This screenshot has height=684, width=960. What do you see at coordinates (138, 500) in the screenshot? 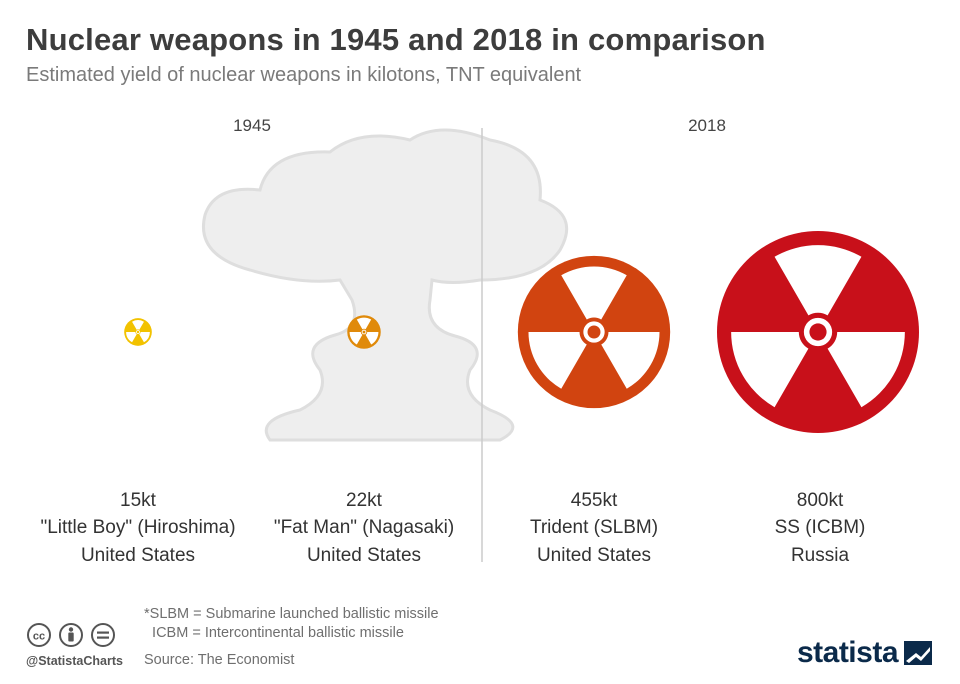
I see `value-label-little-boy: 15kt` at bounding box center [138, 500].